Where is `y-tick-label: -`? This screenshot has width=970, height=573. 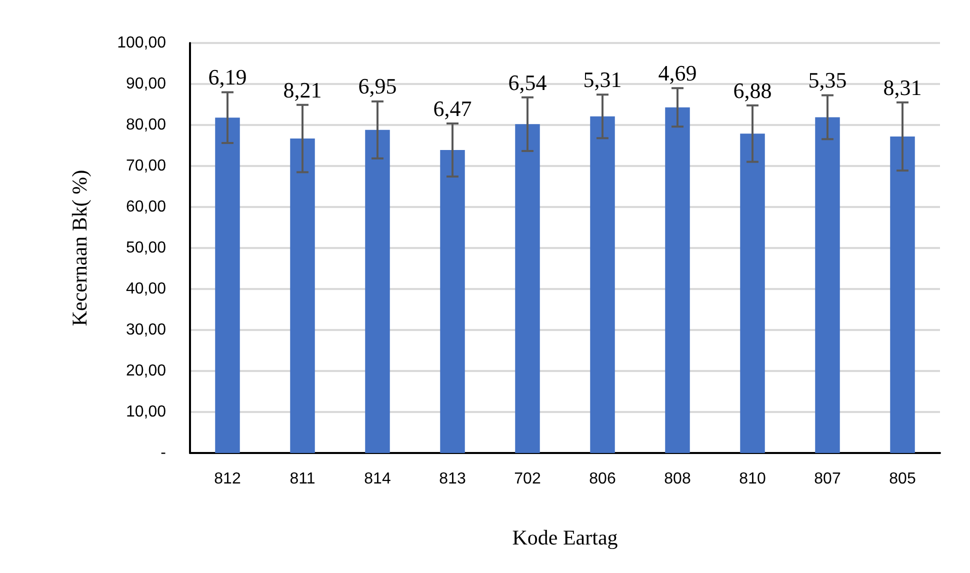 y-tick-label: - is located at coordinates (163, 453).